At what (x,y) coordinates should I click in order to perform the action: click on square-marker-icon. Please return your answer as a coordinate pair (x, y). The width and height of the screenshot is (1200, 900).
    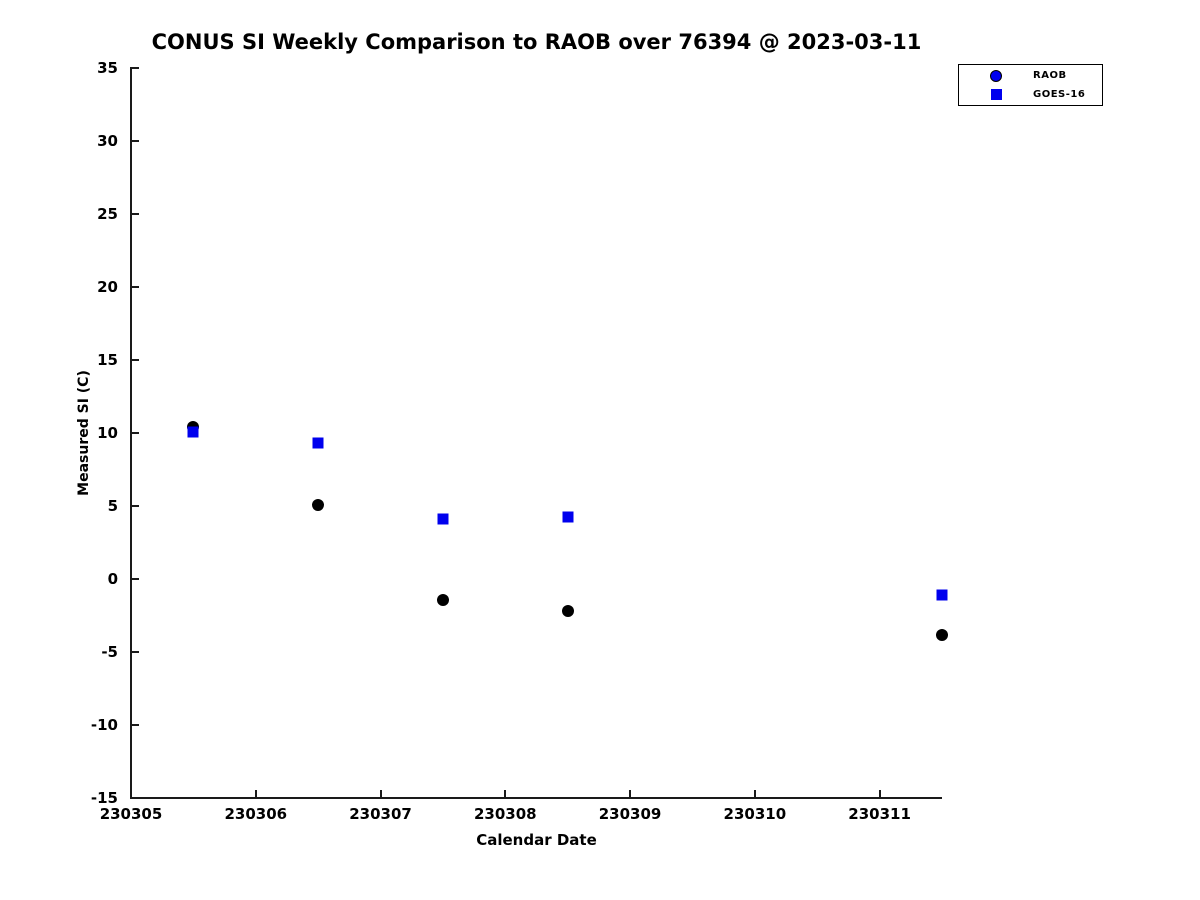
    Looking at the image, I should click on (996, 94).